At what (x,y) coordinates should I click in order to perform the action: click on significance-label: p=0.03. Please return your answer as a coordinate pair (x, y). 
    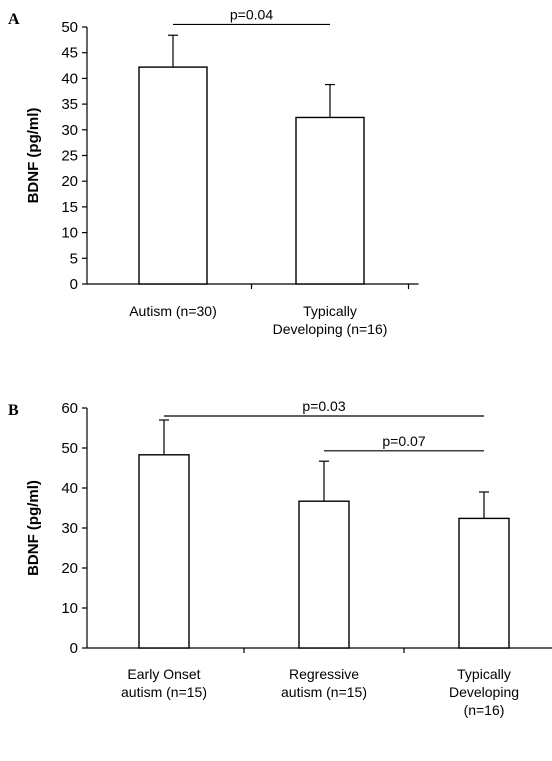
    Looking at the image, I should click on (323, 406).